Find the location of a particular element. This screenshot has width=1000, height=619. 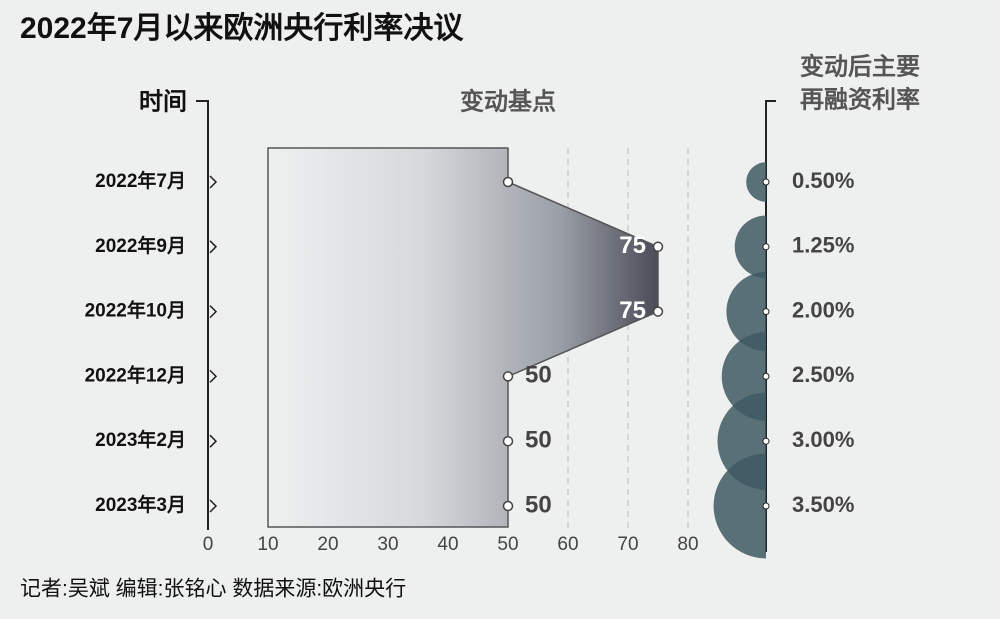

x-tick-label: 2023年3月 is located at coordinates (140, 504).